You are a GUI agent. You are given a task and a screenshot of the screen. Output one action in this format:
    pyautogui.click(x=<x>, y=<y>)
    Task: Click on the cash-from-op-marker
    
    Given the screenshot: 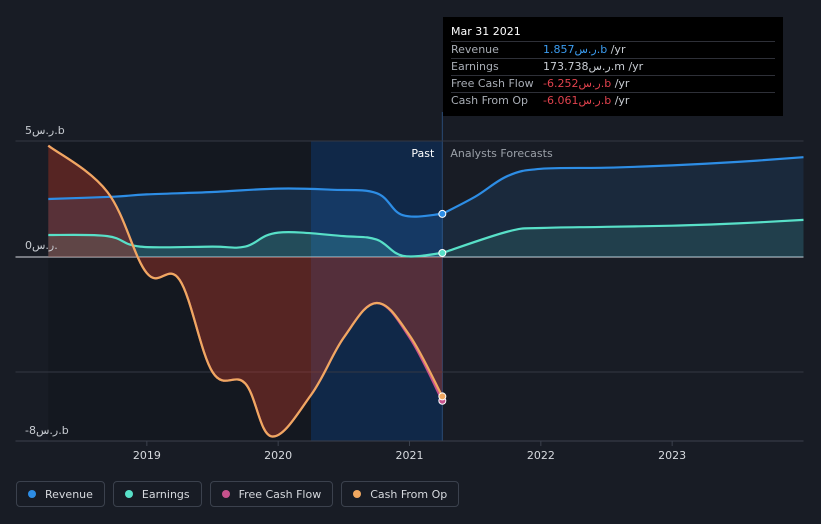 What is the action you would take?
    pyautogui.click(x=442, y=396)
    